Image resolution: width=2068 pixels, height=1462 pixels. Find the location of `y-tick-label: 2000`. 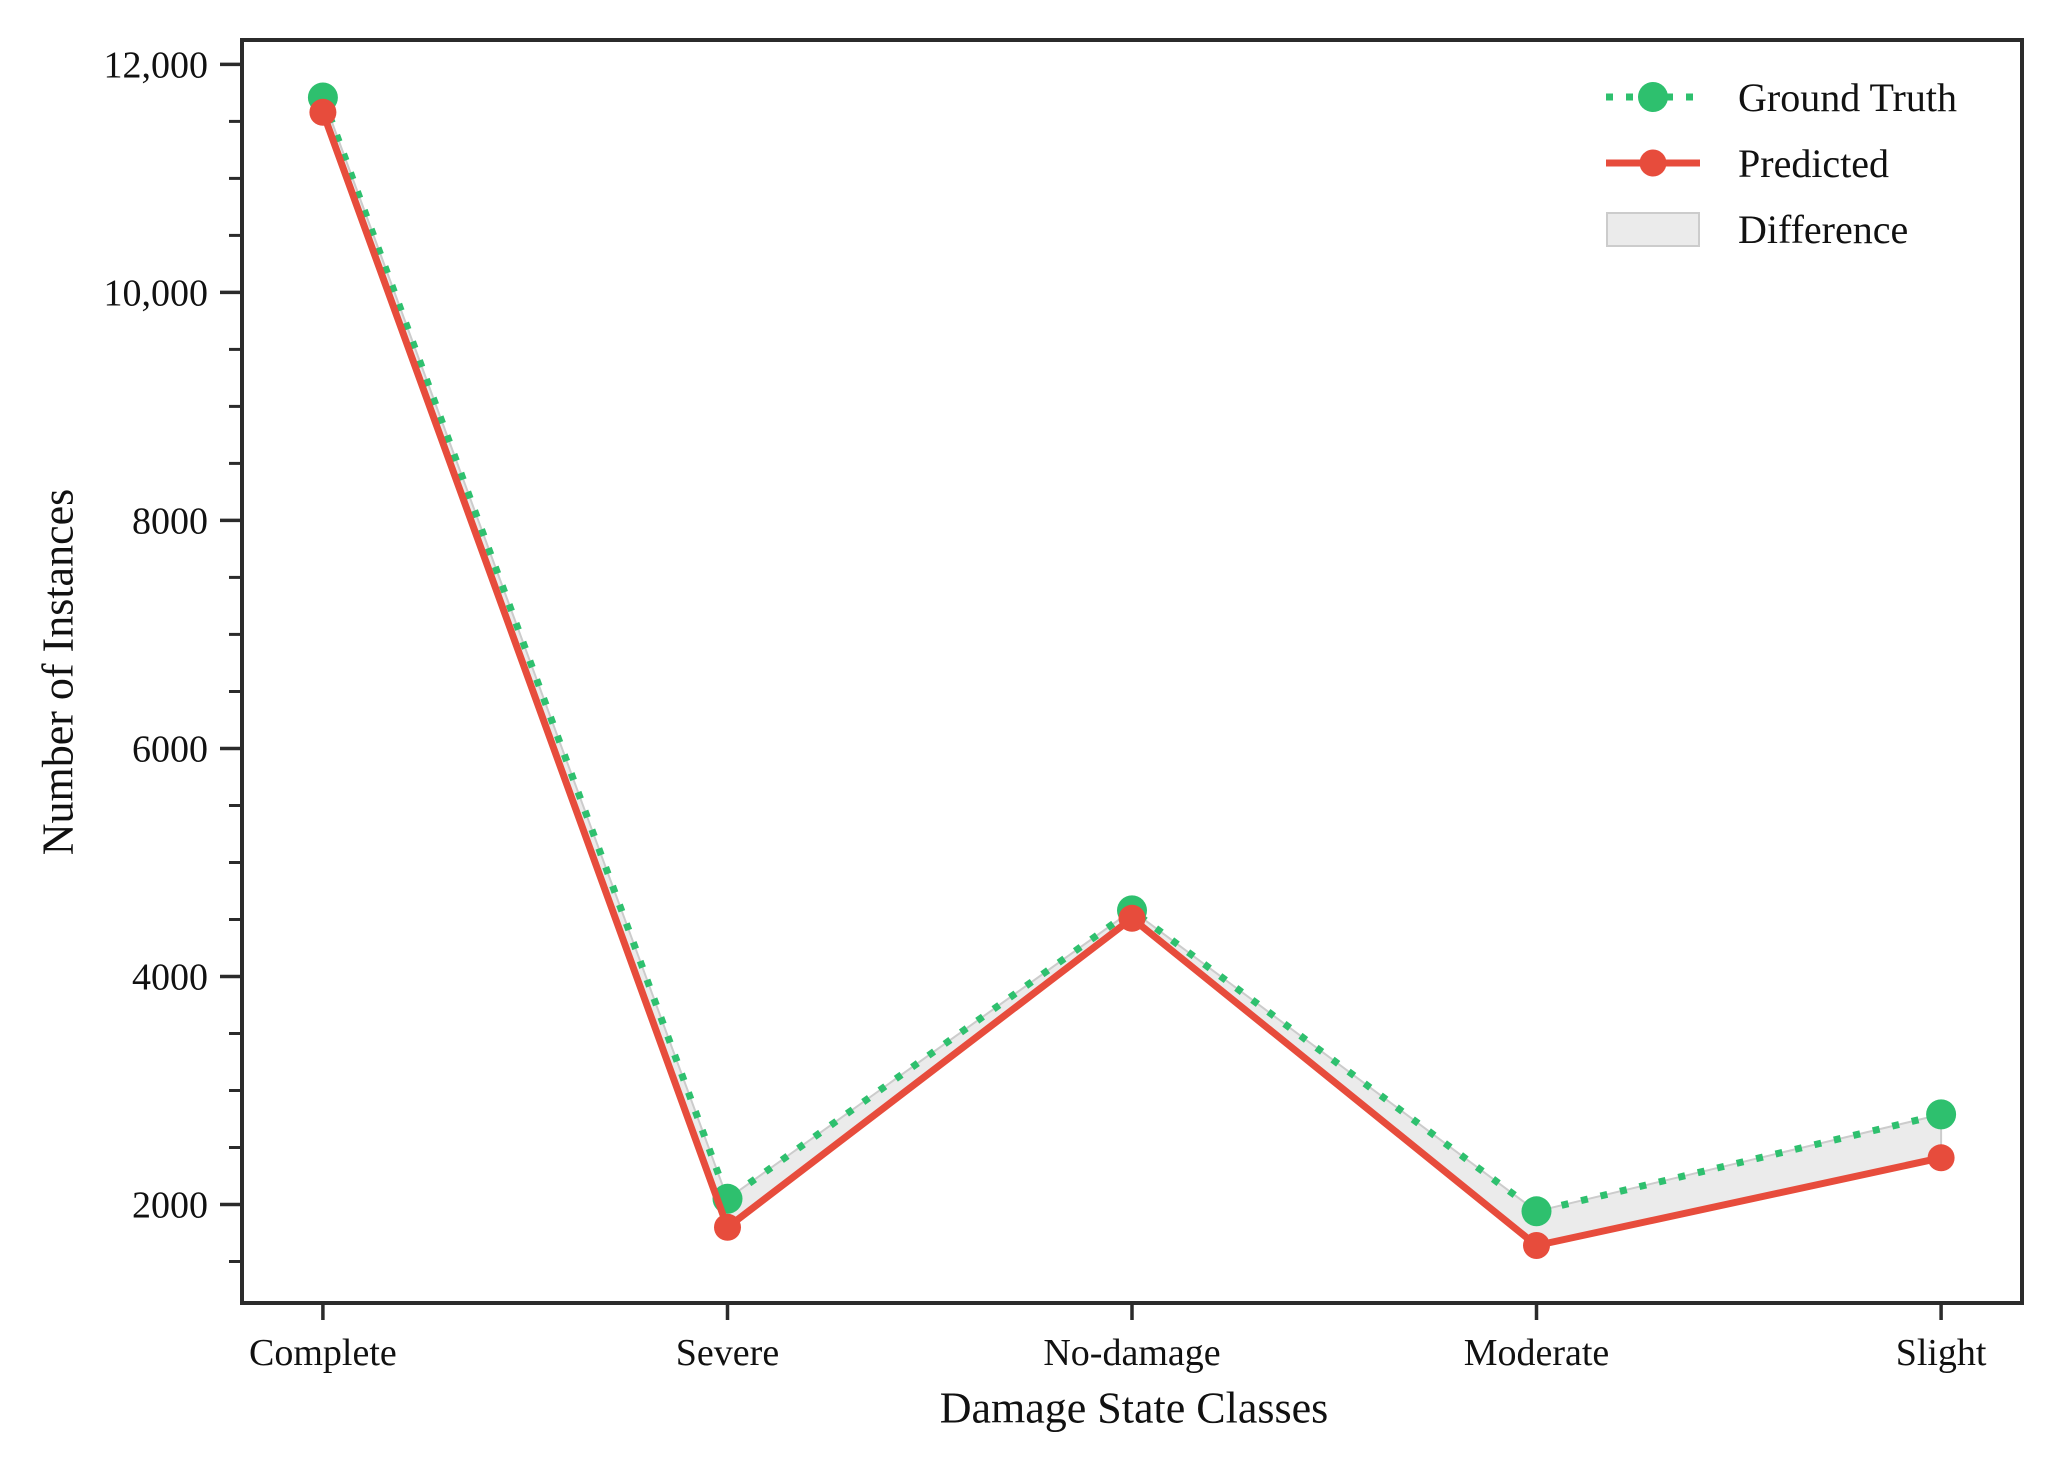

y-tick-label: 2000 is located at coordinates (170, 1206).